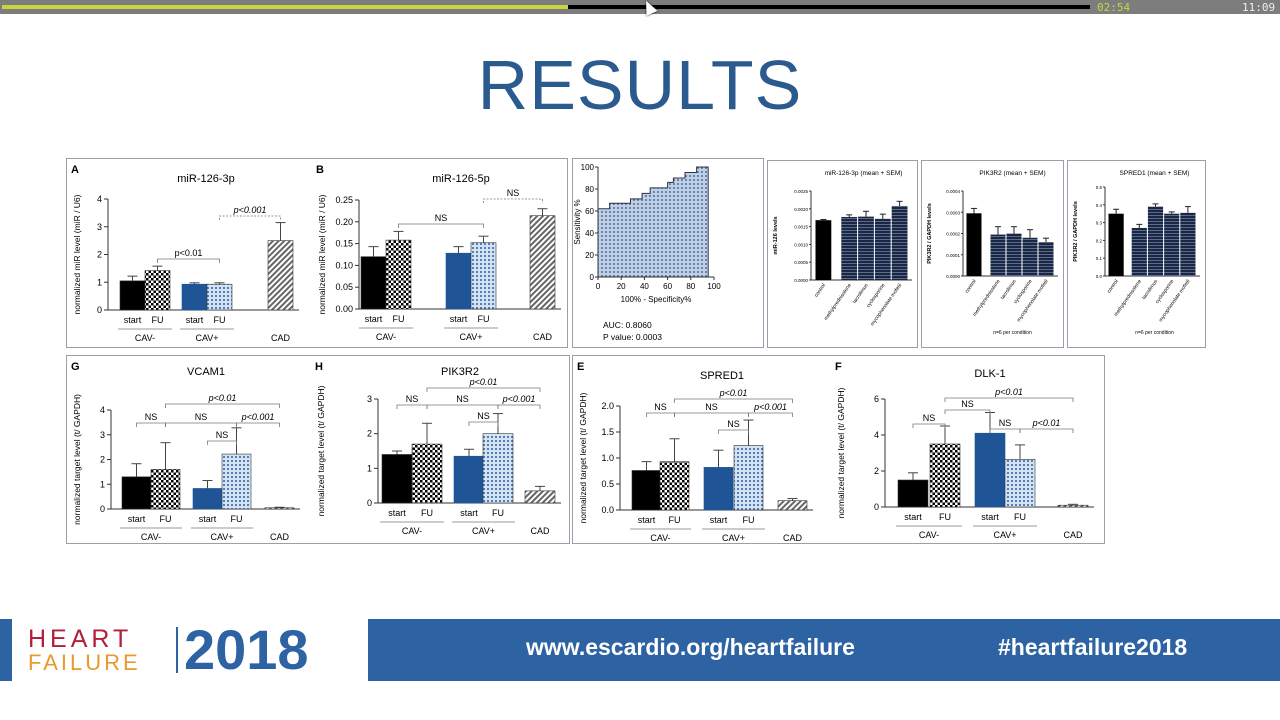 The height and width of the screenshot is (720, 1280). Describe the element at coordinates (930, 233) in the screenshot. I see `y-axis-label: PIK3R2 / GAPDH levels` at that location.